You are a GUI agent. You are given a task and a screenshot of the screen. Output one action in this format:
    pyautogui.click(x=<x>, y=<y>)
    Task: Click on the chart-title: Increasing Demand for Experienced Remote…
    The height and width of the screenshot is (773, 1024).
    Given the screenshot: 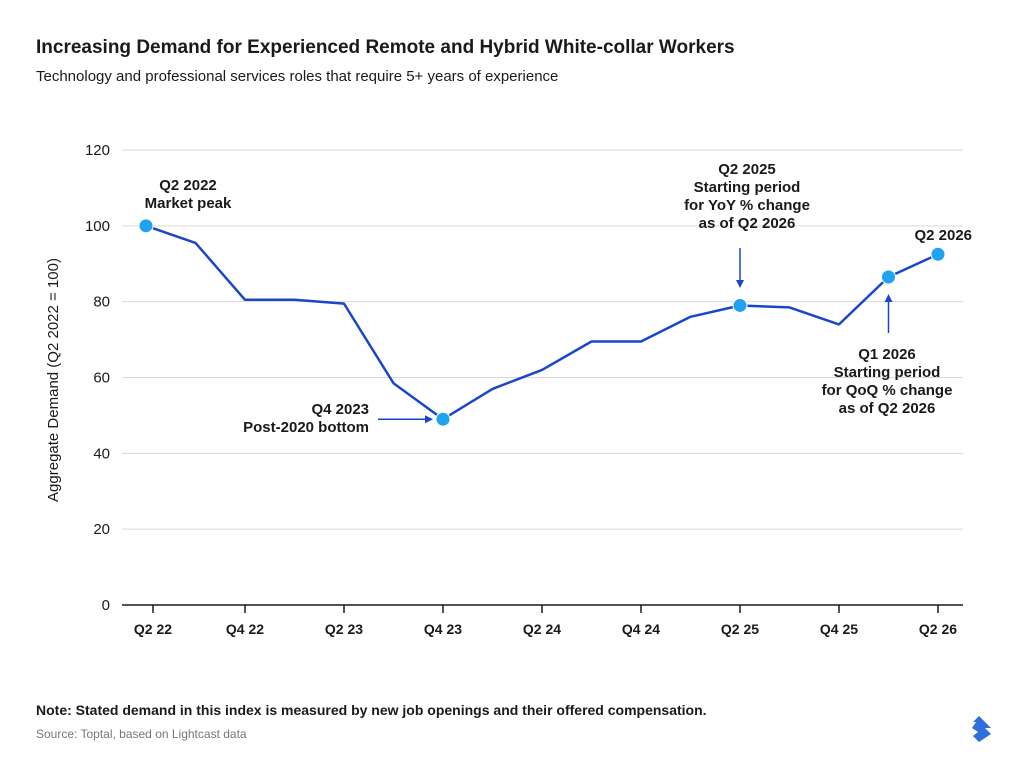 What is the action you would take?
    pyautogui.click(x=385, y=47)
    